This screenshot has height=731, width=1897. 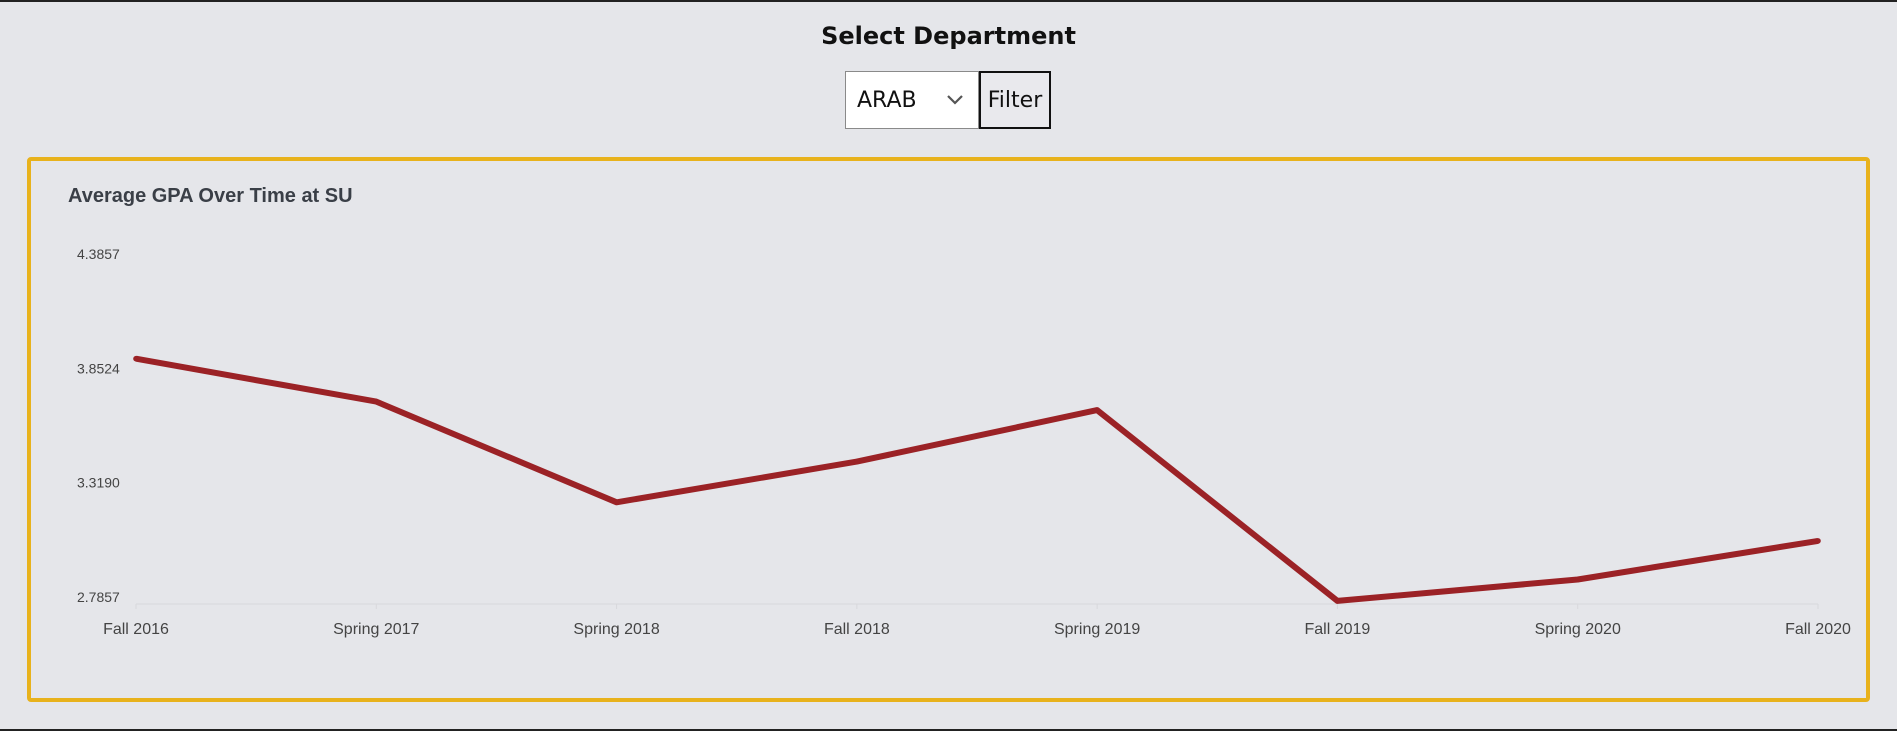 I want to click on y-tick-label: 3.8524, so click(x=98, y=368).